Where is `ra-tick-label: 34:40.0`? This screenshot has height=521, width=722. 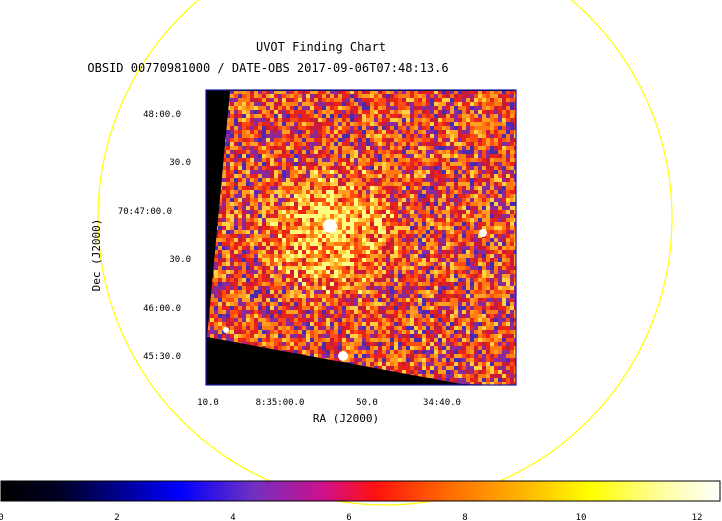 ra-tick-label: 34:40.0 is located at coordinates (442, 403).